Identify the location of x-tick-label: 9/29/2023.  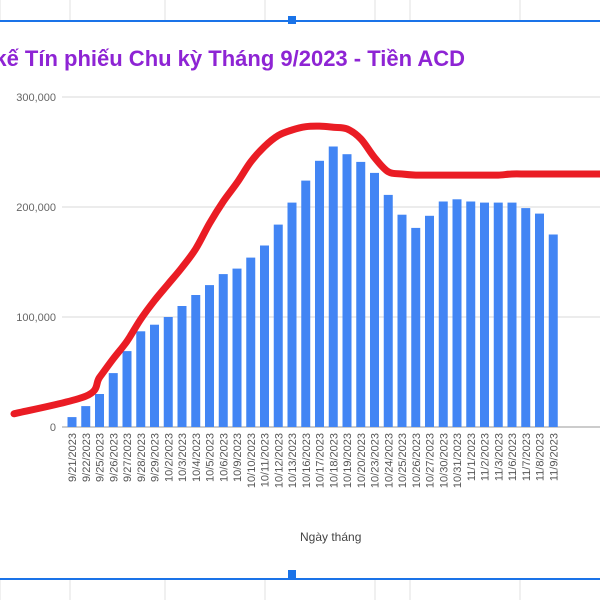
(156, 457).